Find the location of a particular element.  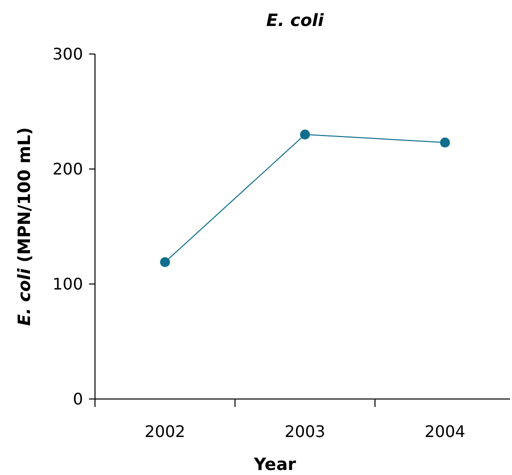

chart-title: E. coli is located at coordinates (295, 21).